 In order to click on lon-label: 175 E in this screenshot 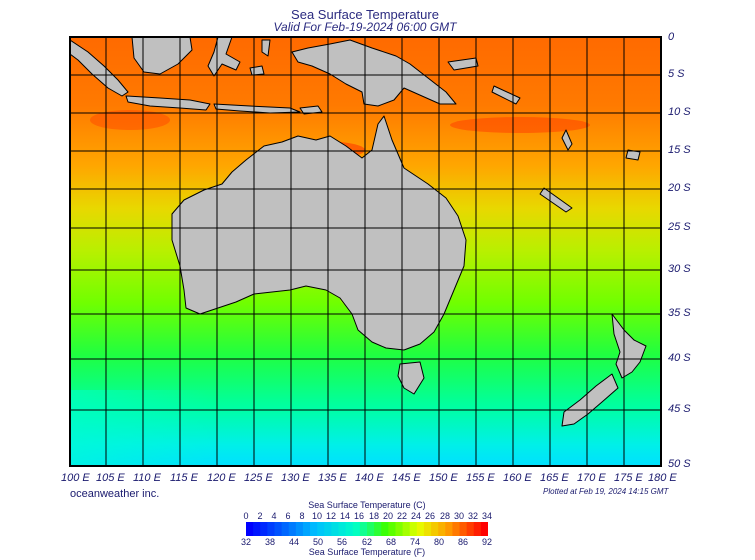, I will do `click(628, 478)`.